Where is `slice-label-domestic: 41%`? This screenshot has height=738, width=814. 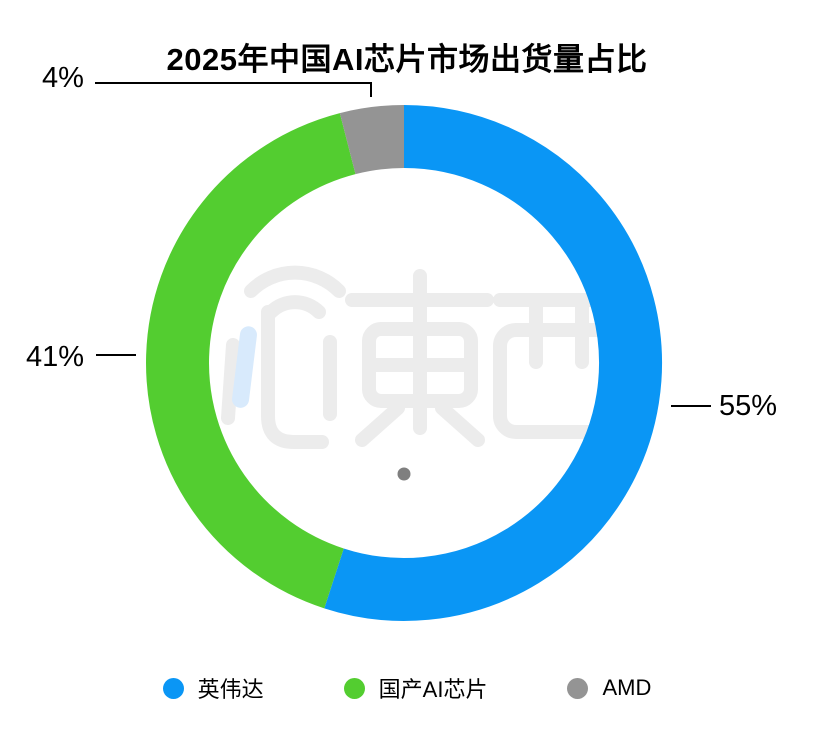 slice-label-domestic: 41% is located at coordinates (55, 357).